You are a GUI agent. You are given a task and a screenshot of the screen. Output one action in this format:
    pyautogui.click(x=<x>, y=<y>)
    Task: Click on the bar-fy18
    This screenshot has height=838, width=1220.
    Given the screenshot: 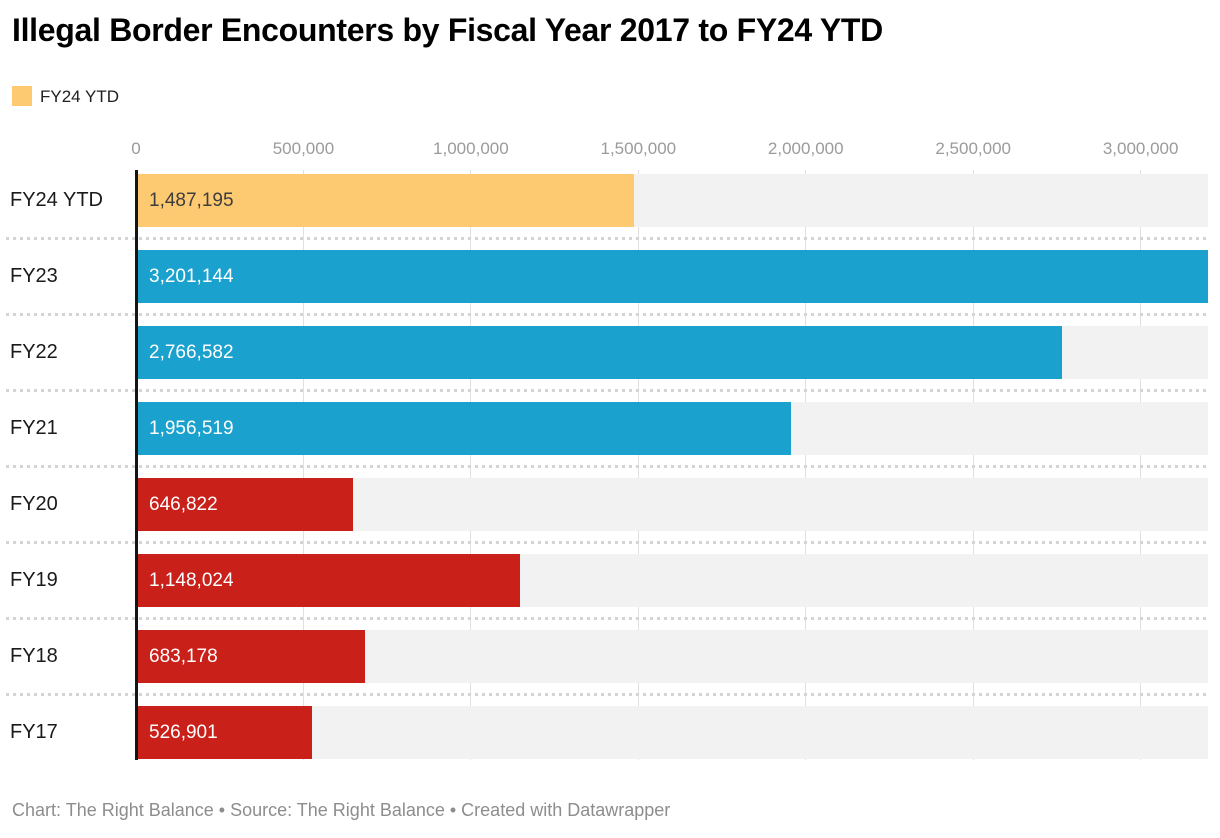 What is the action you would take?
    pyautogui.click(x=250, y=656)
    